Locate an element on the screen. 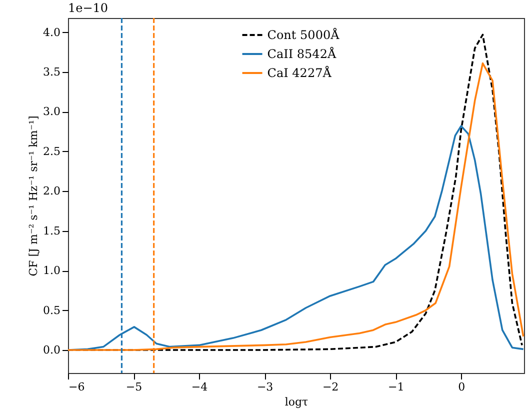 Image resolution: width=526 pixels, height=414 pixels. y-axis-title: CF [J m⁻² s⁻¹ Hz⁻¹ sr⁻¹ km⁻¹] is located at coordinates (33, 196).